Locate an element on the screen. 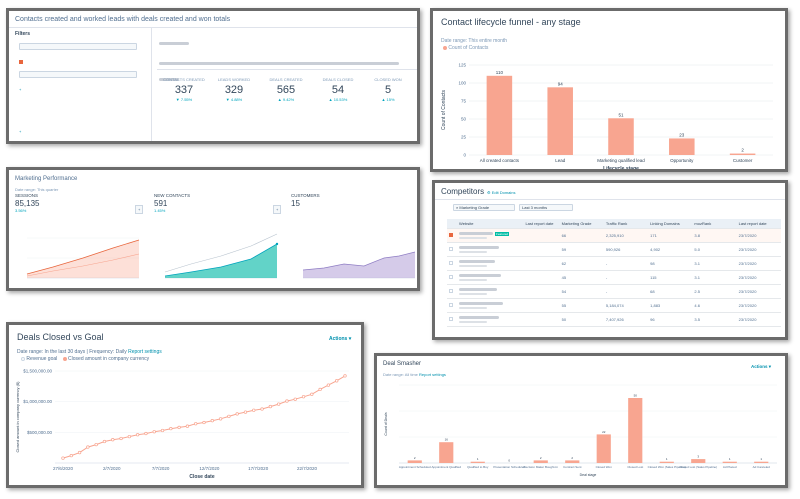 The height and width of the screenshot is (499, 800). edit-domains-link: ⚙ Edit Domains is located at coordinates (501, 192).